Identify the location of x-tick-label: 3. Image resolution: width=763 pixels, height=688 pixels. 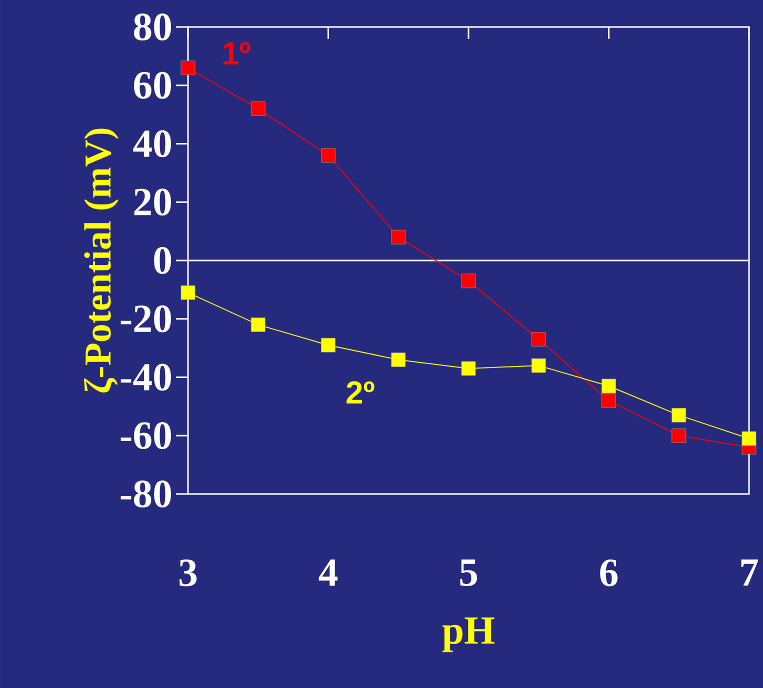
(188, 573).